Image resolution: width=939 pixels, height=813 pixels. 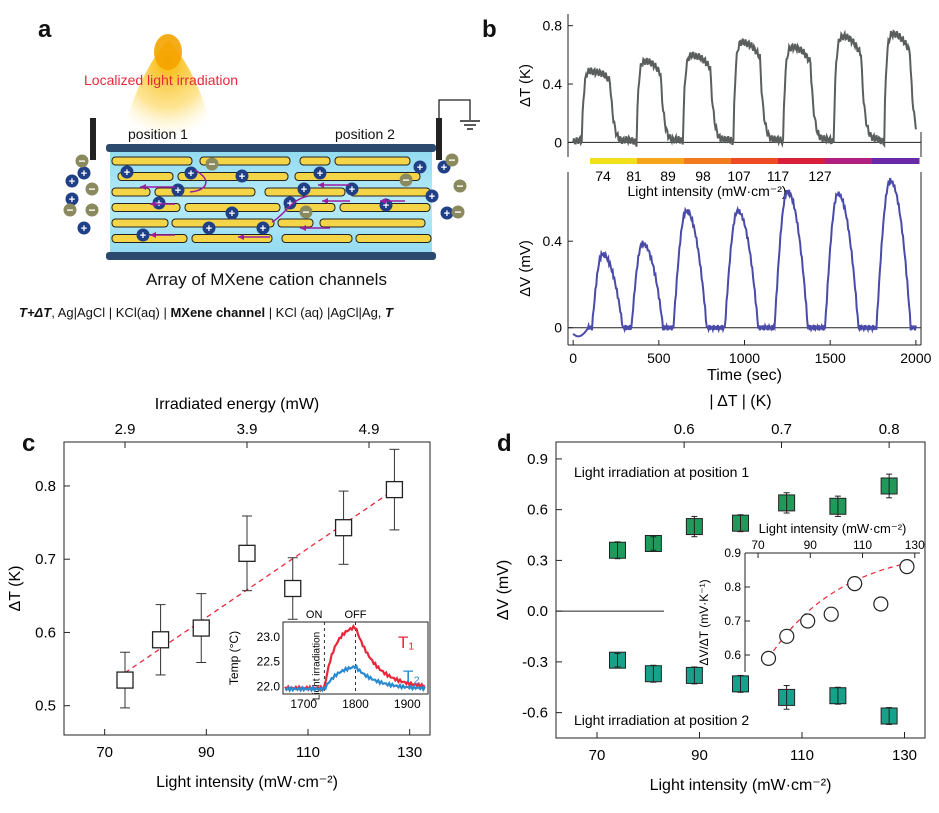 What do you see at coordinates (272, 204) in the screenshot?
I see `ion-flow-arrows` at bounding box center [272, 204].